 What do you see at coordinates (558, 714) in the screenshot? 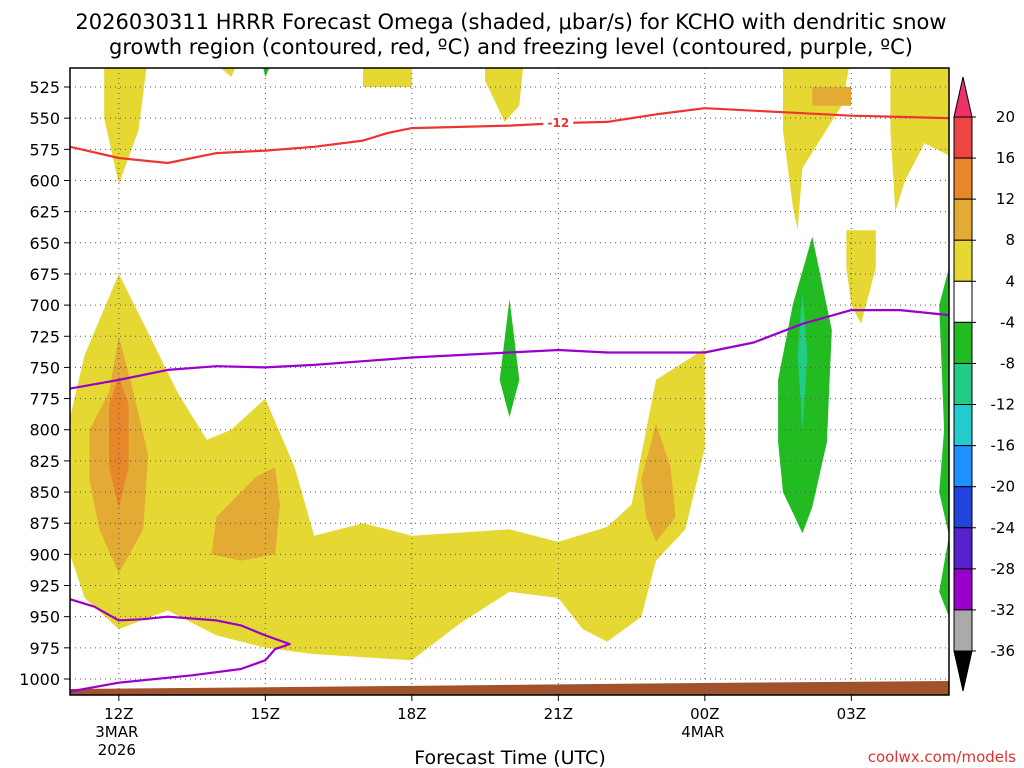
I see `xtick-label-21Z: 21Z` at bounding box center [558, 714].